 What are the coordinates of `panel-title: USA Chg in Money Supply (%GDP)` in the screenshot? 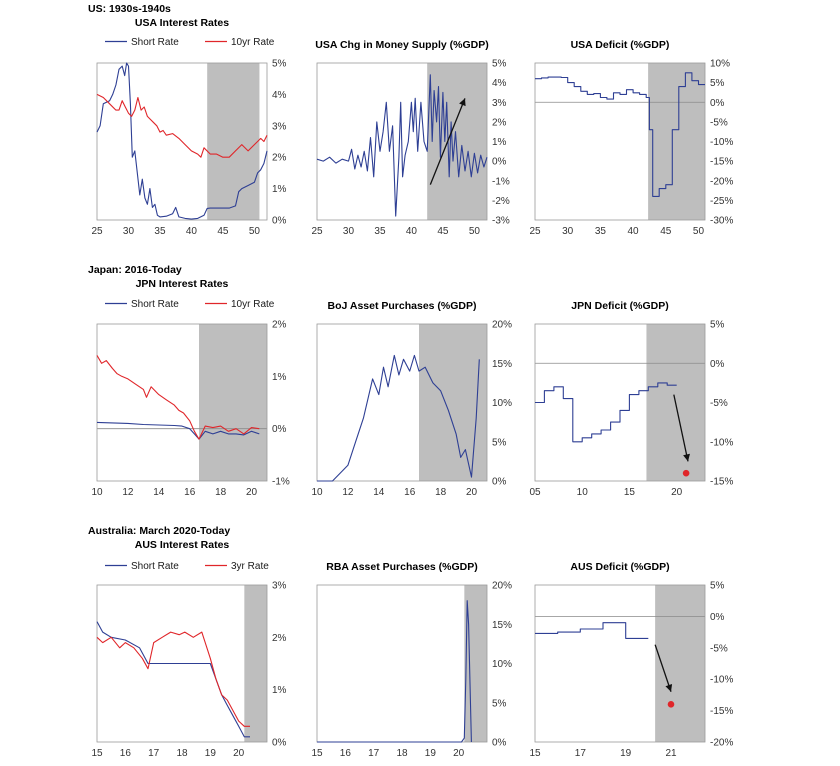 It's located at (401, 45).